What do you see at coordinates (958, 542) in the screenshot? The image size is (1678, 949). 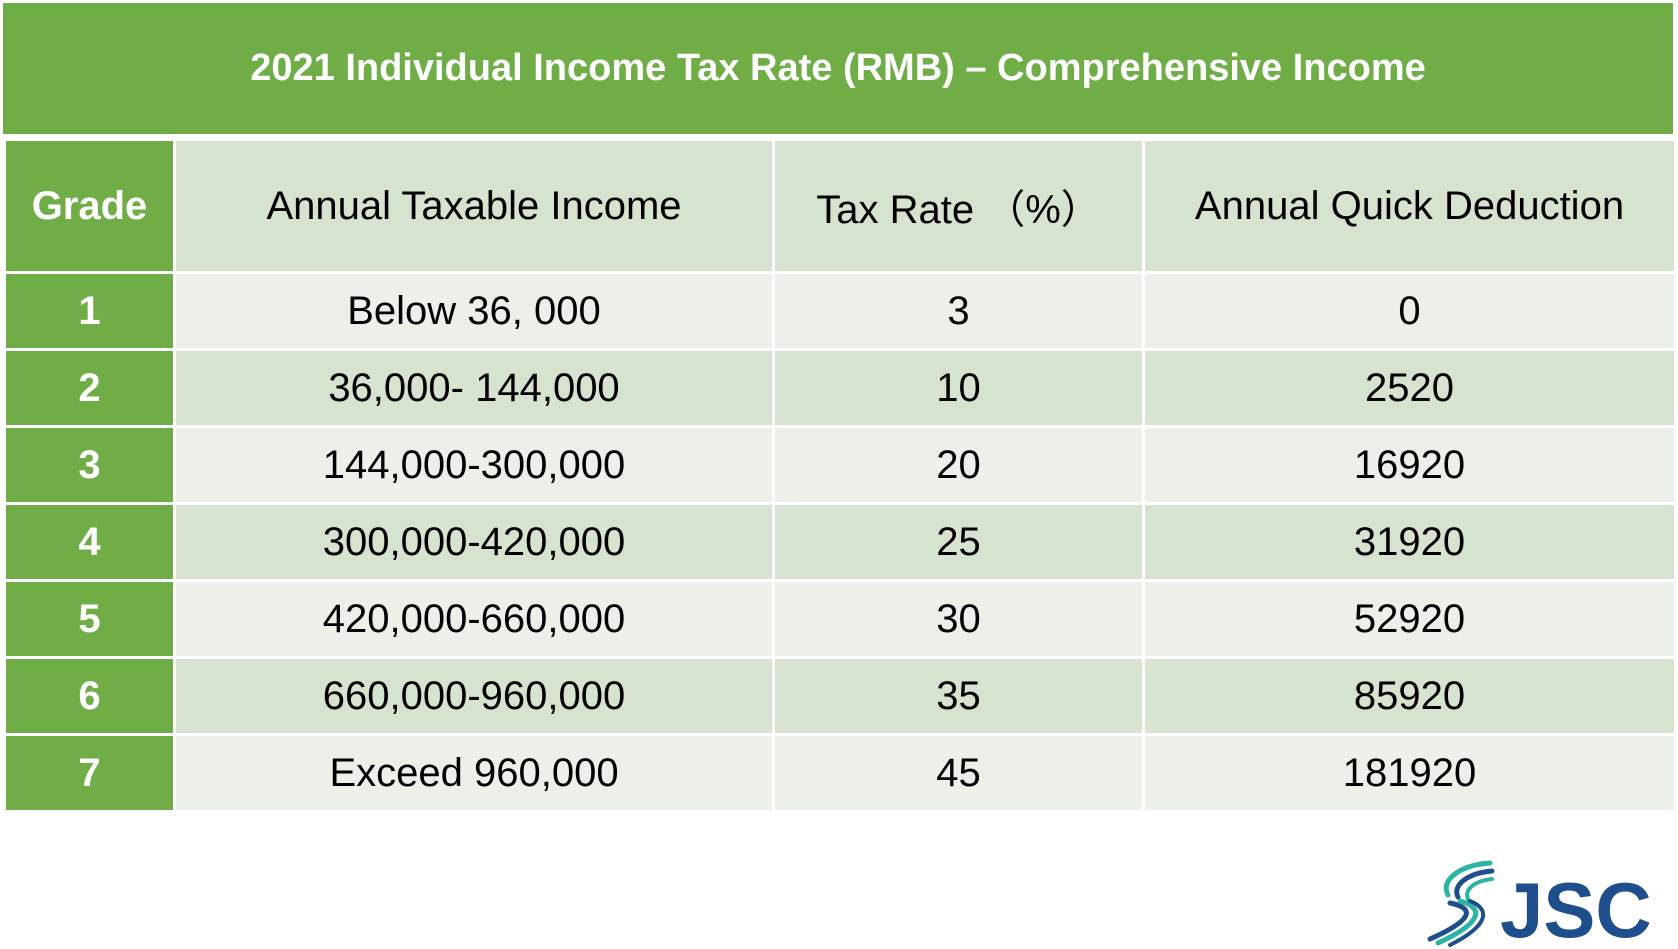 I see `rate-cell: 25` at bounding box center [958, 542].